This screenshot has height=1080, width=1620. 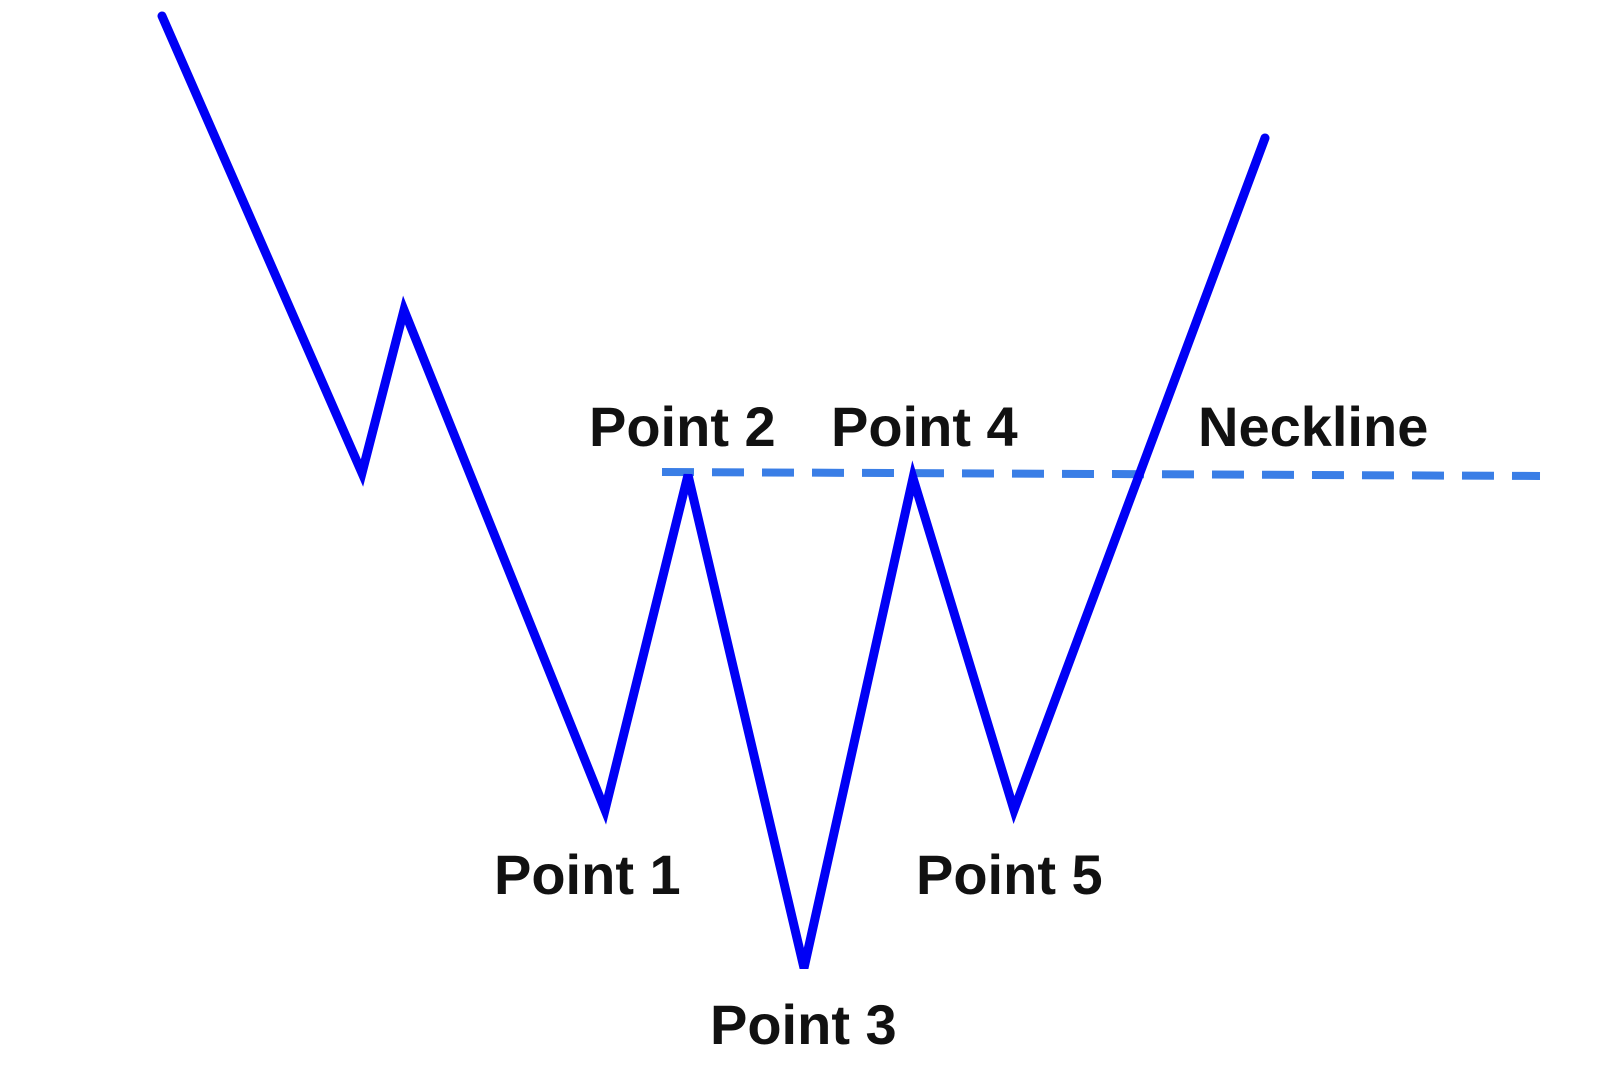 I want to click on label-point-4: Point 4, so click(x=924, y=426).